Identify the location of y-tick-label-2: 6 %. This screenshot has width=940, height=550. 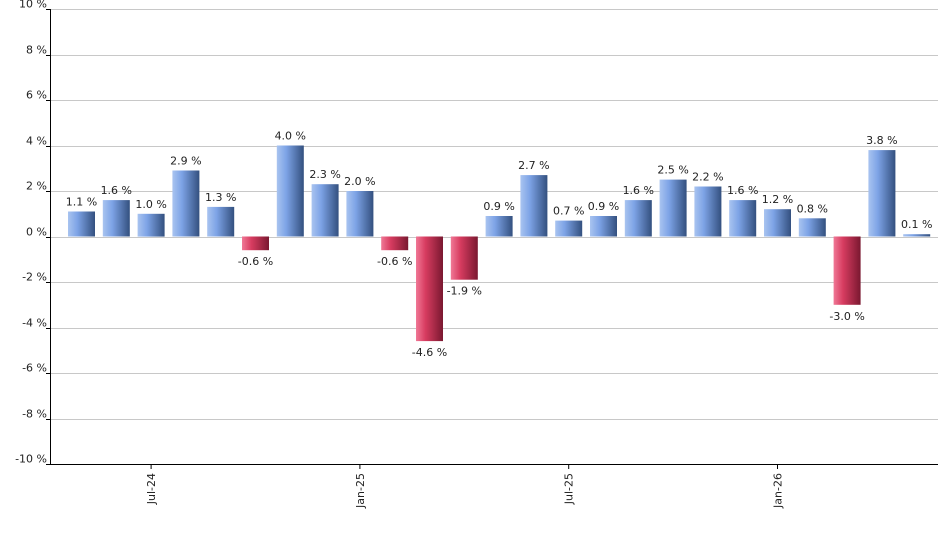
(36, 95).